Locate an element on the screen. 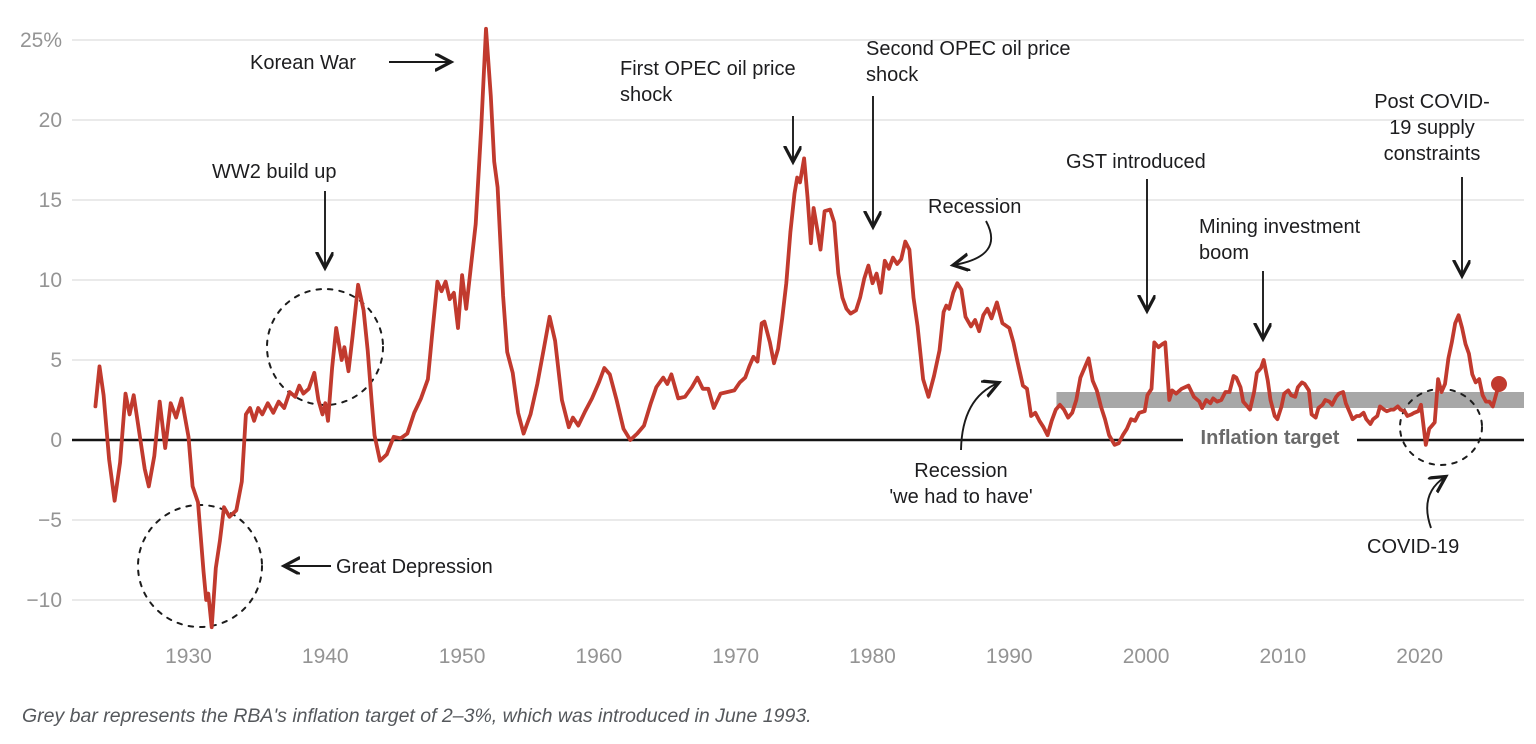 The image size is (1536, 744). annotation-mining-boom: Mining investment boom is located at coordinates (1280, 240).